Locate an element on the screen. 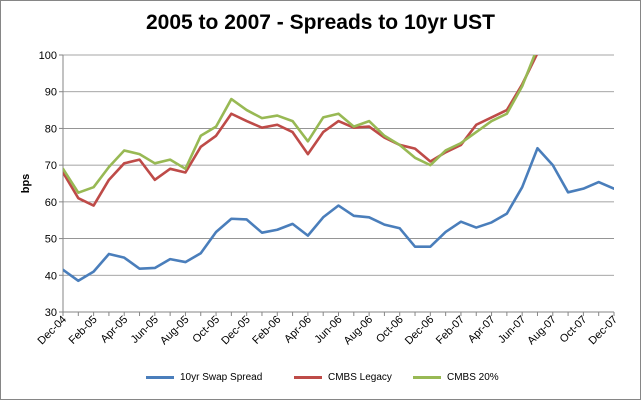  y-tick-label: 40 is located at coordinates (51, 276).